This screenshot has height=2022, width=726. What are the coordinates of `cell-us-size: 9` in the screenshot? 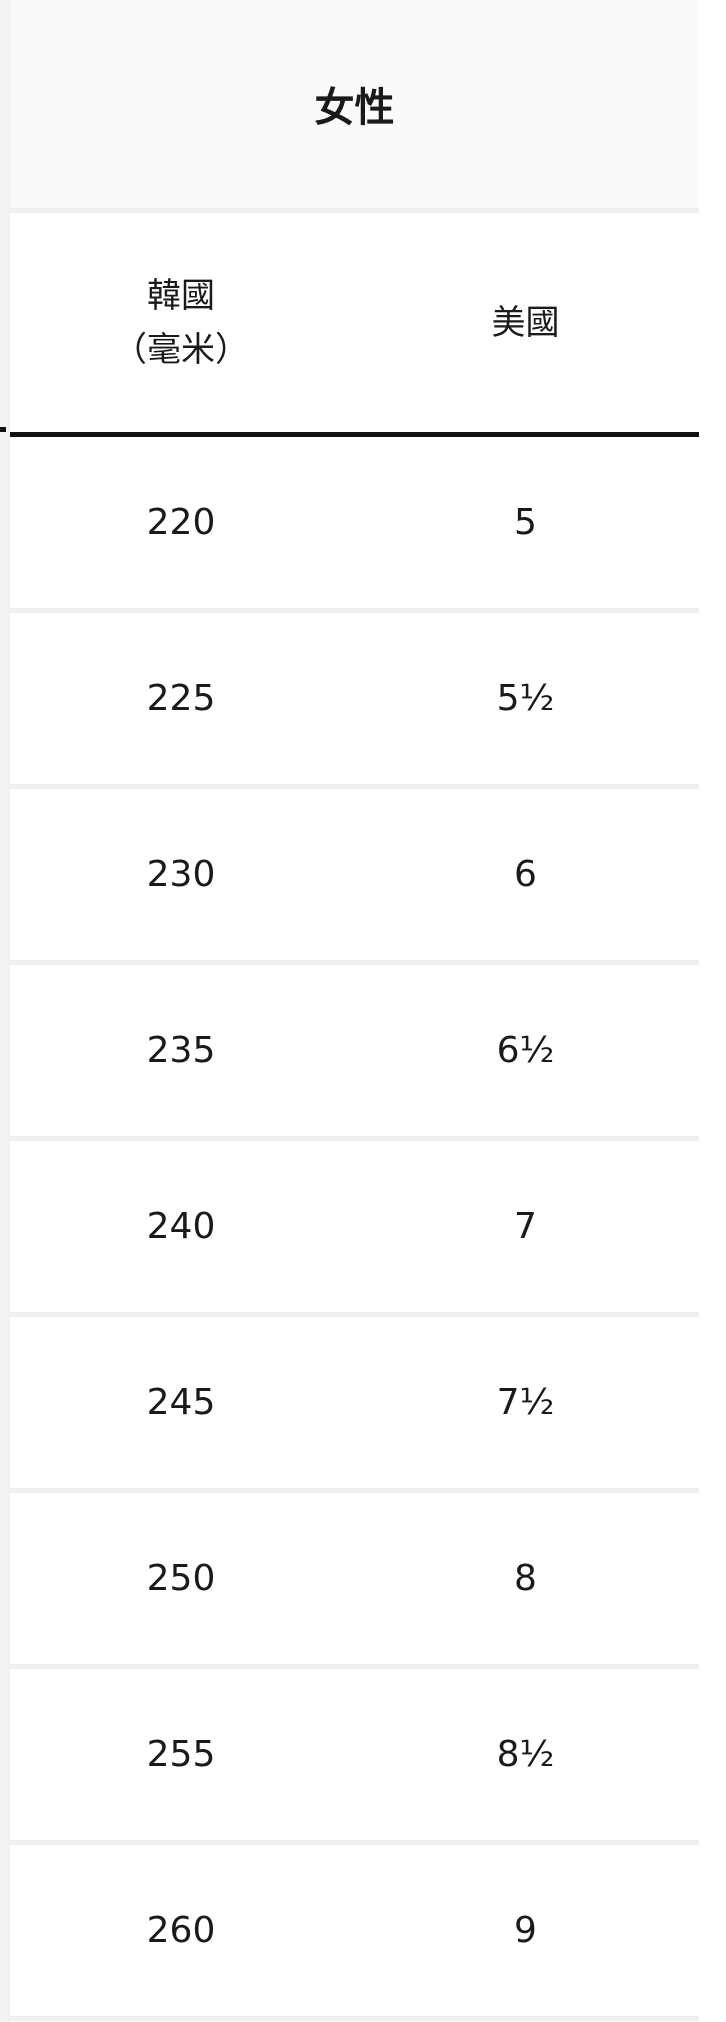 It's located at (525, 1930).